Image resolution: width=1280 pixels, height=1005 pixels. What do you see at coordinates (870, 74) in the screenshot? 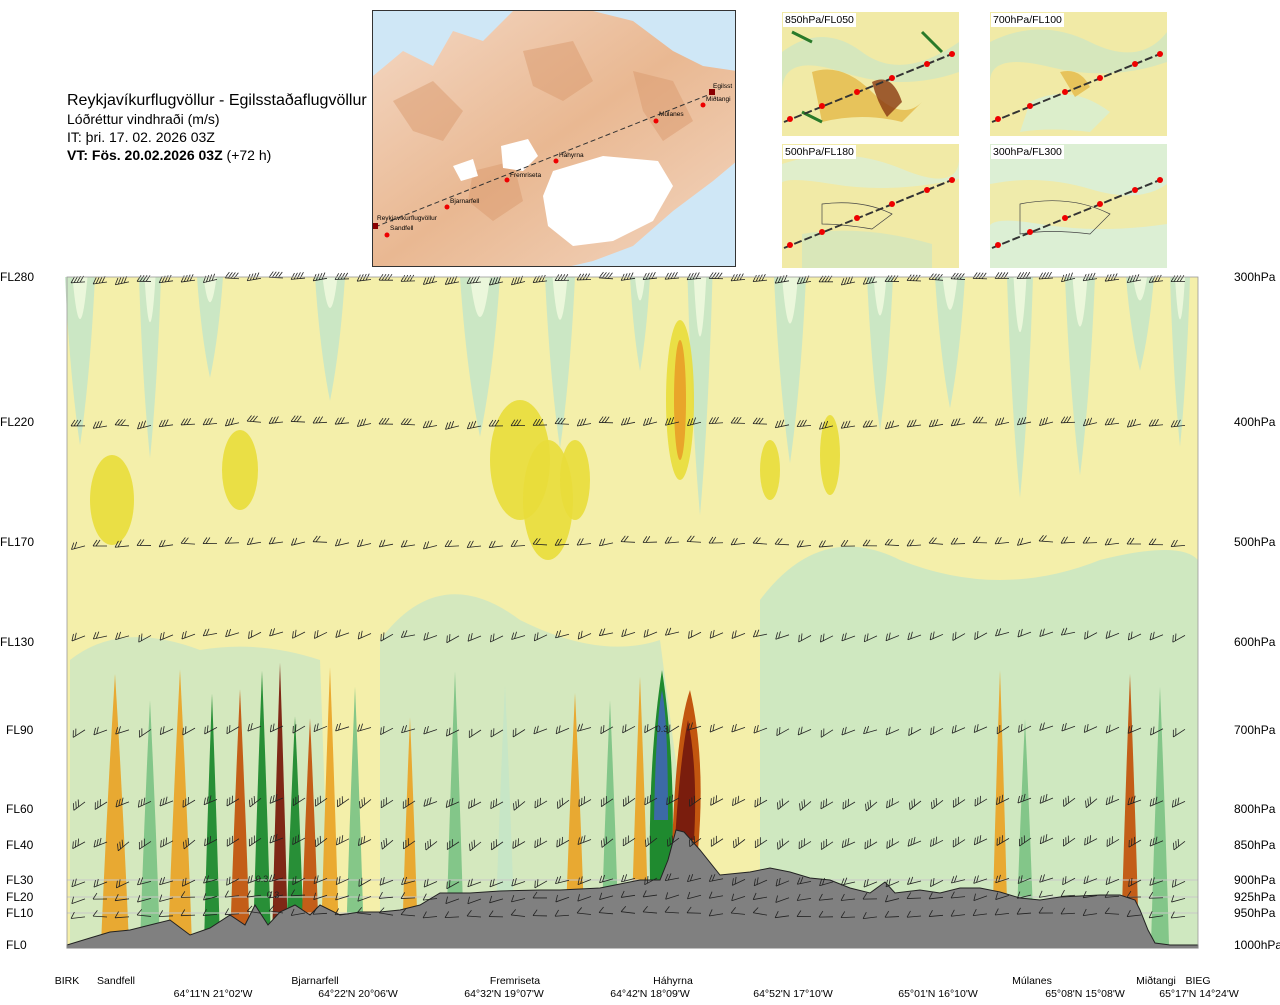
I see `thumbnail-850hpa: 850hPa/FL050` at bounding box center [870, 74].